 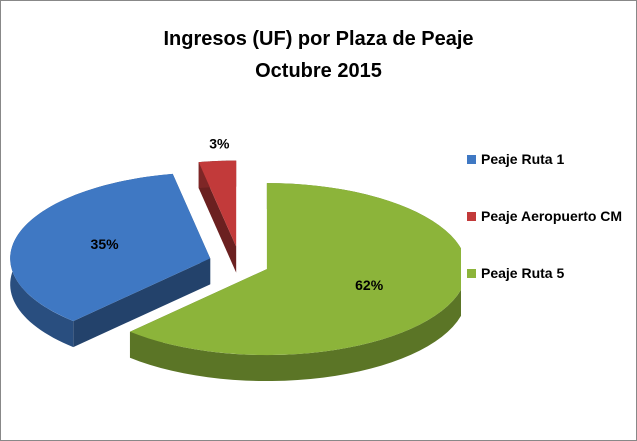 What do you see at coordinates (369, 285) in the screenshot?
I see `data-label: 62%` at bounding box center [369, 285].